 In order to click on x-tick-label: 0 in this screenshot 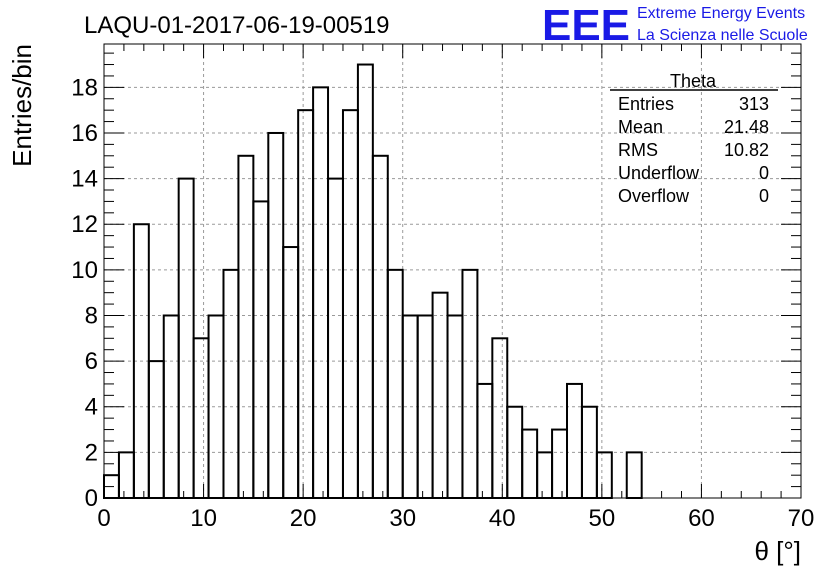, I will do `click(103, 518)`.